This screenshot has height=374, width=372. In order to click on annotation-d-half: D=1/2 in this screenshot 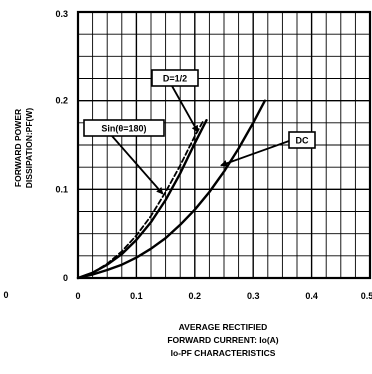, I will do `click(175, 101)`.